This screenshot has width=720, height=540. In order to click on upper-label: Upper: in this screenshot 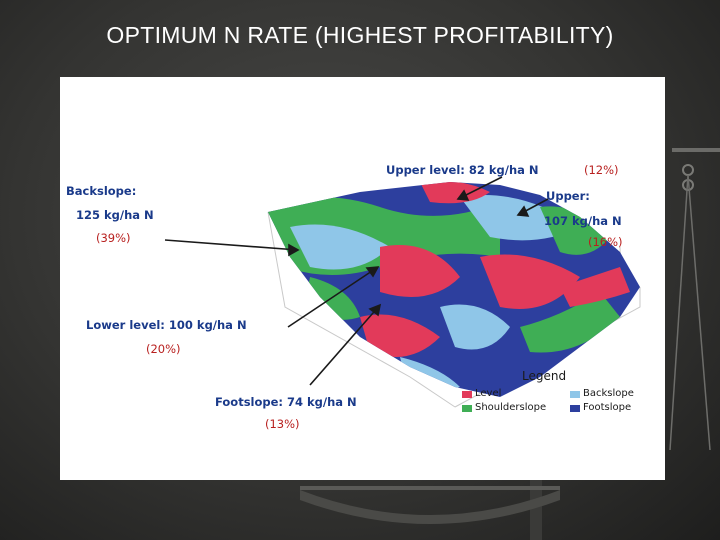, I will do `click(568, 196)`.